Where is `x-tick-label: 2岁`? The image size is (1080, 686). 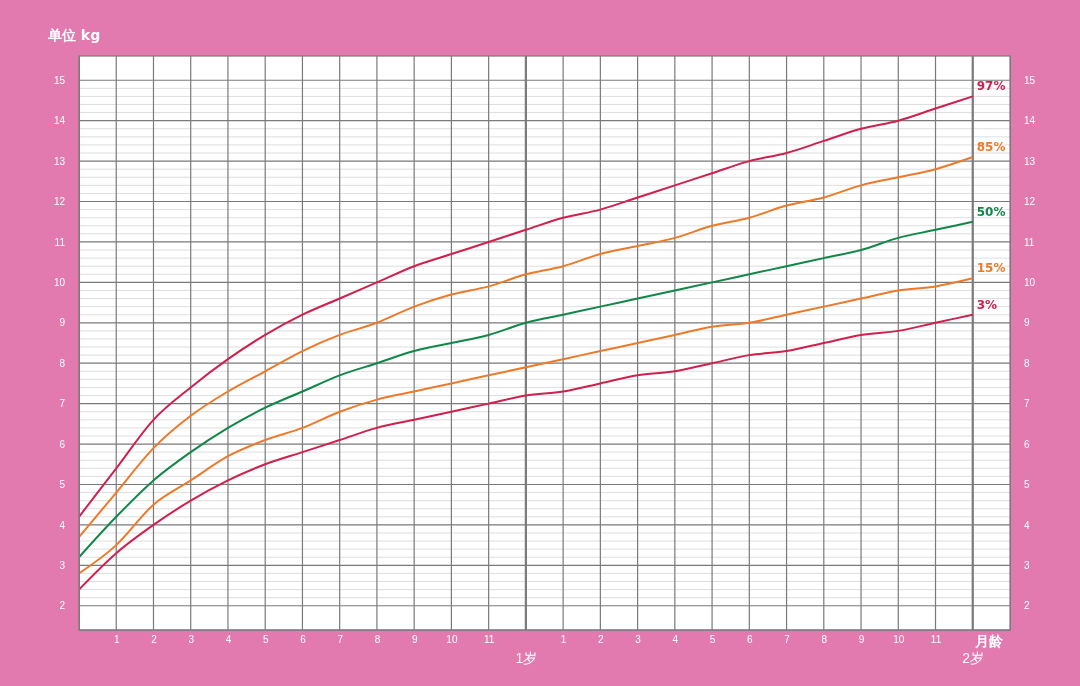 x-tick-label: 2岁 is located at coordinates (973, 657).